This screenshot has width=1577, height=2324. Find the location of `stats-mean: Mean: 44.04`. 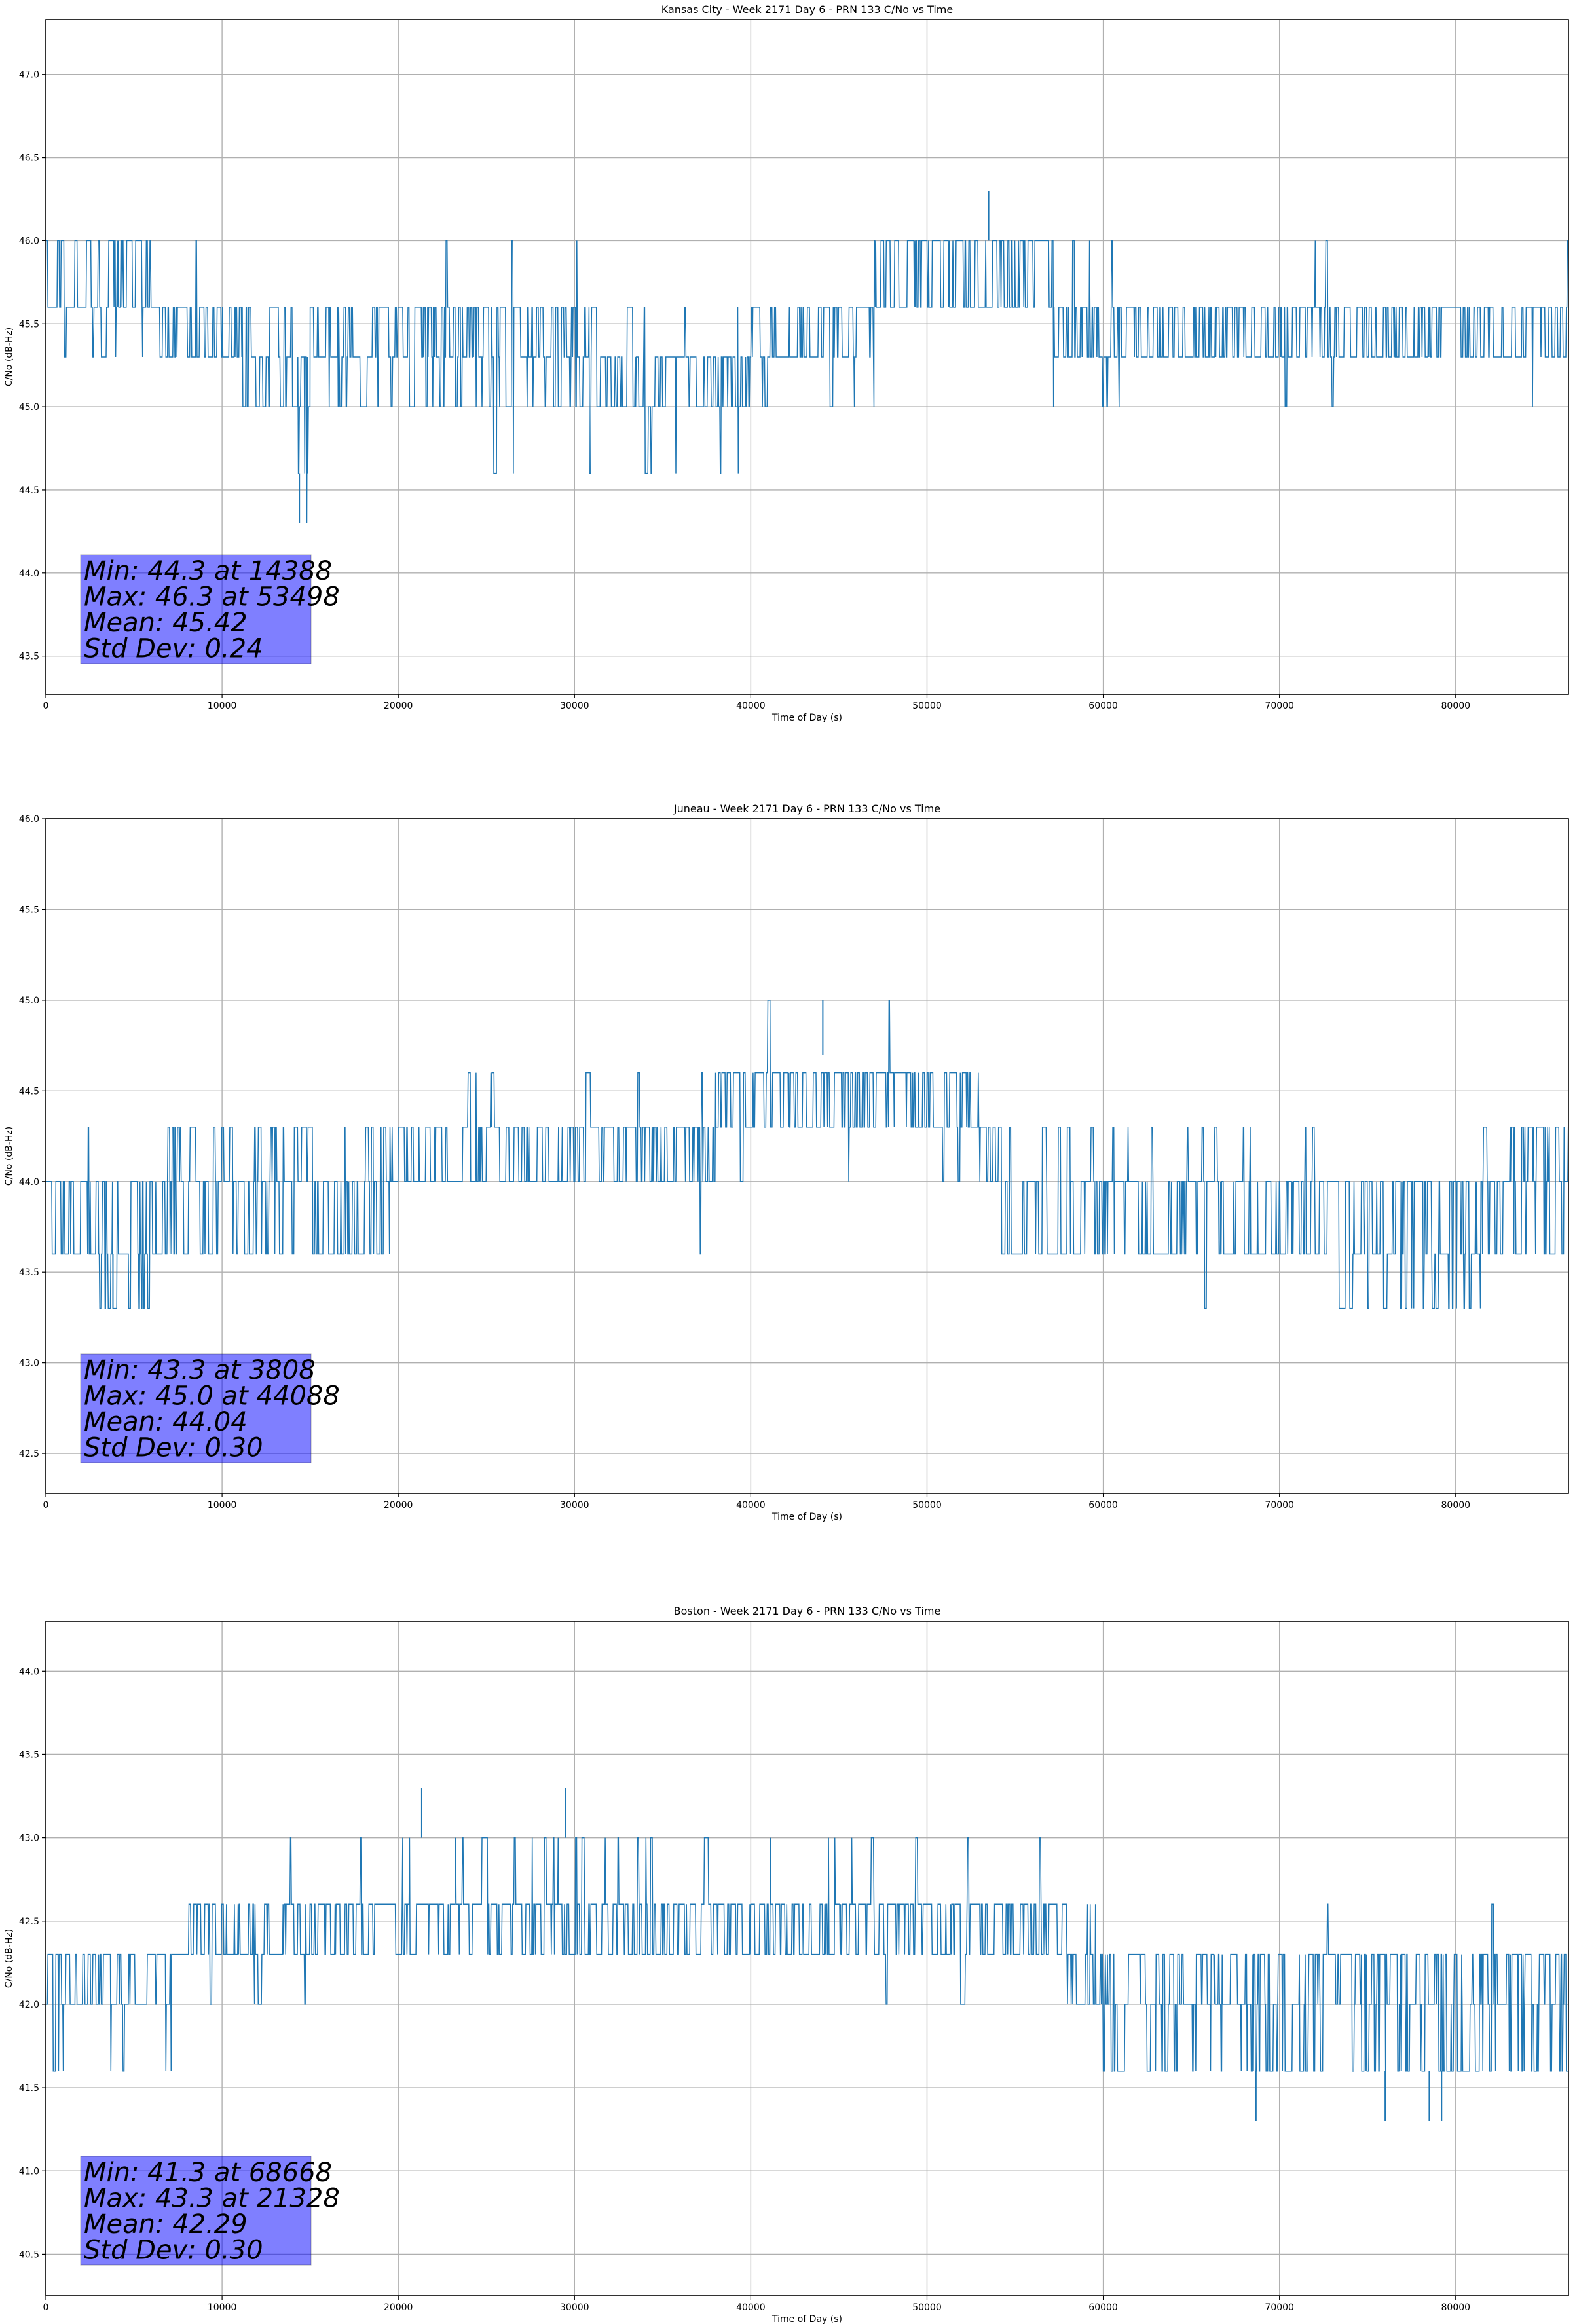

stats-mean: Mean: 44.04 is located at coordinates (166, 1422).